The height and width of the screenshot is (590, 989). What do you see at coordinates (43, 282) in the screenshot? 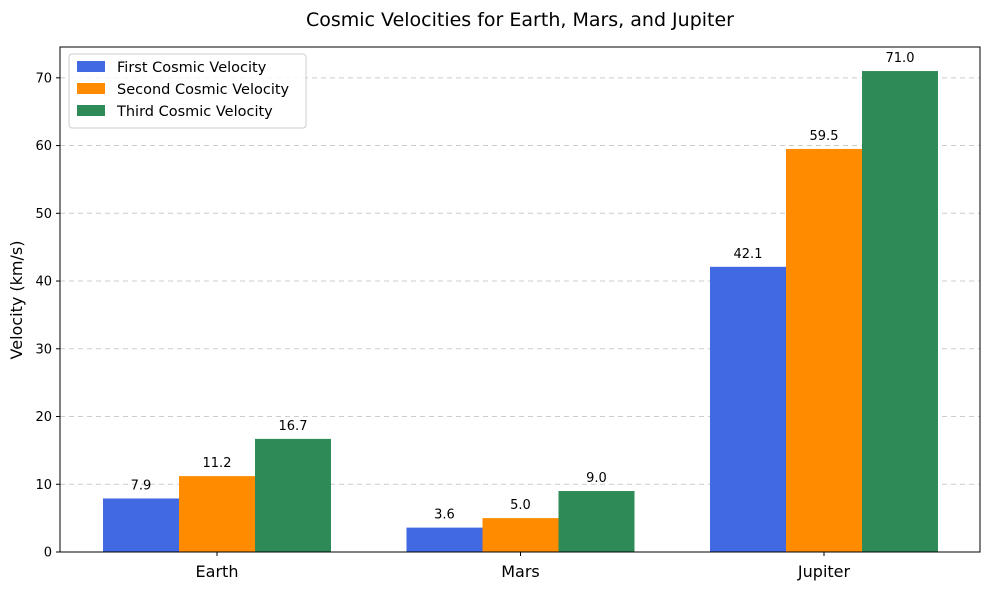
I see `y-tick-label: 40` at bounding box center [43, 282].